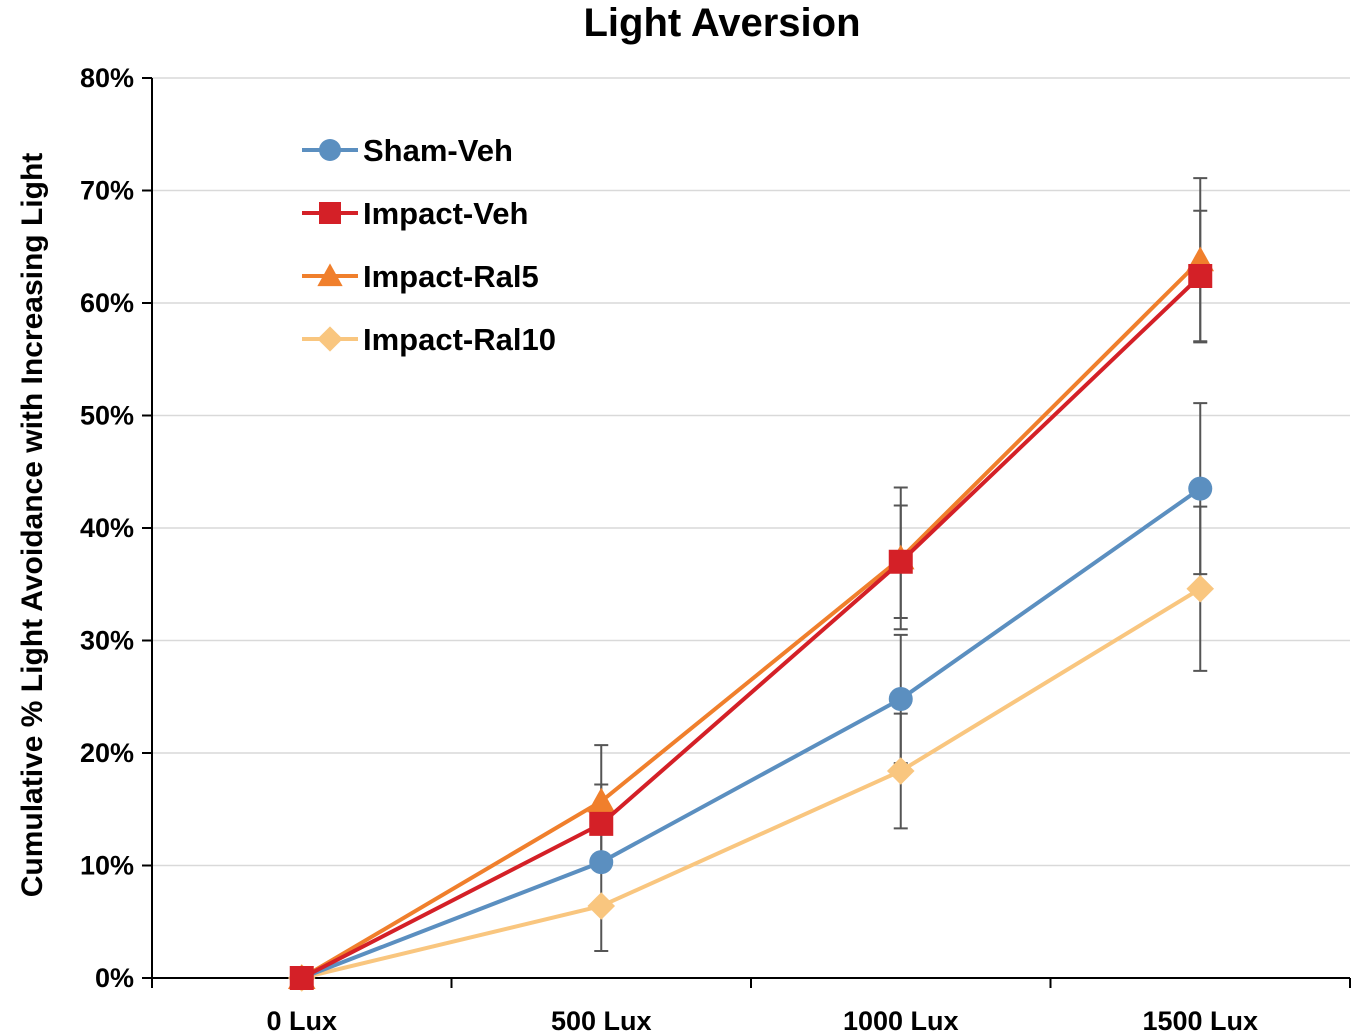  What do you see at coordinates (601, 1021) in the screenshot?
I see `x-tick-label: 500 Lux` at bounding box center [601, 1021].